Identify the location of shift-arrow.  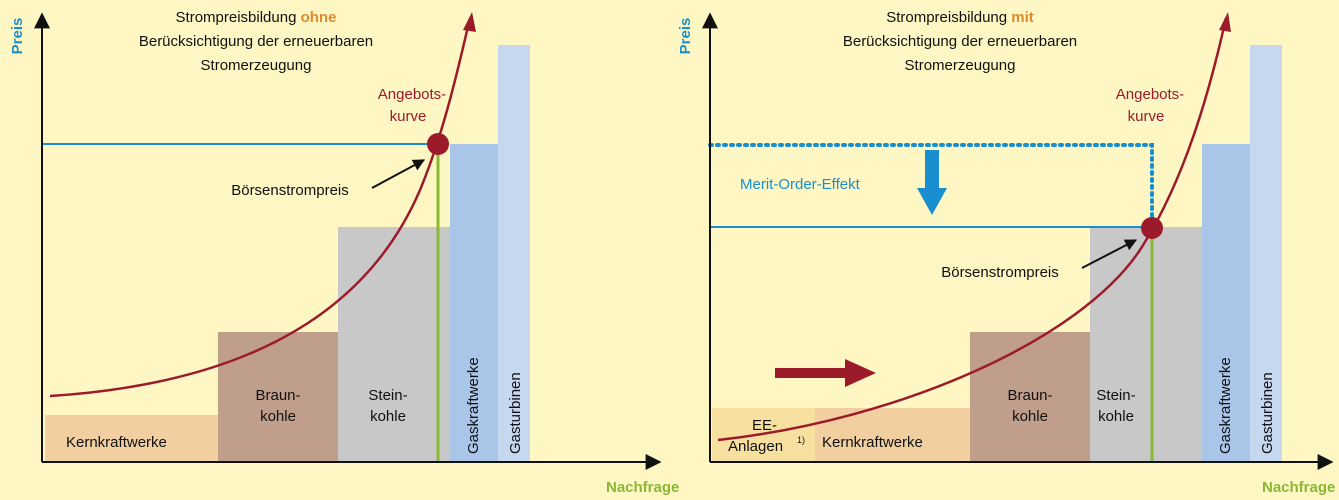
(825, 373).